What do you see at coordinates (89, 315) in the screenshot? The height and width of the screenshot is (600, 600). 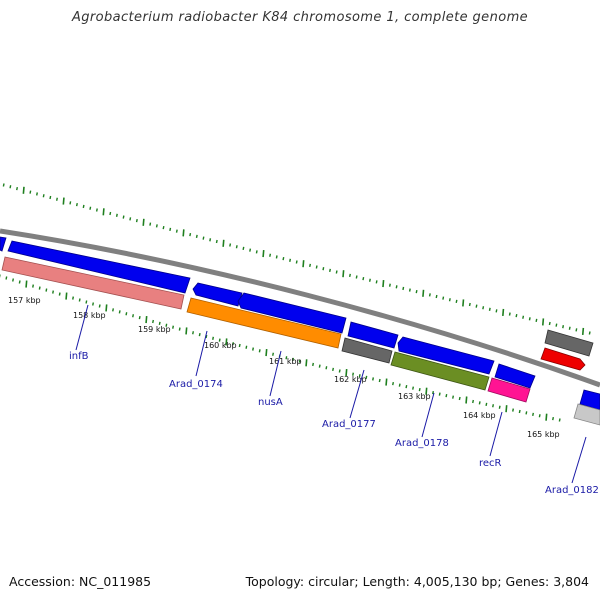 I see `kbp-label: 158 kbp` at bounding box center [89, 315].